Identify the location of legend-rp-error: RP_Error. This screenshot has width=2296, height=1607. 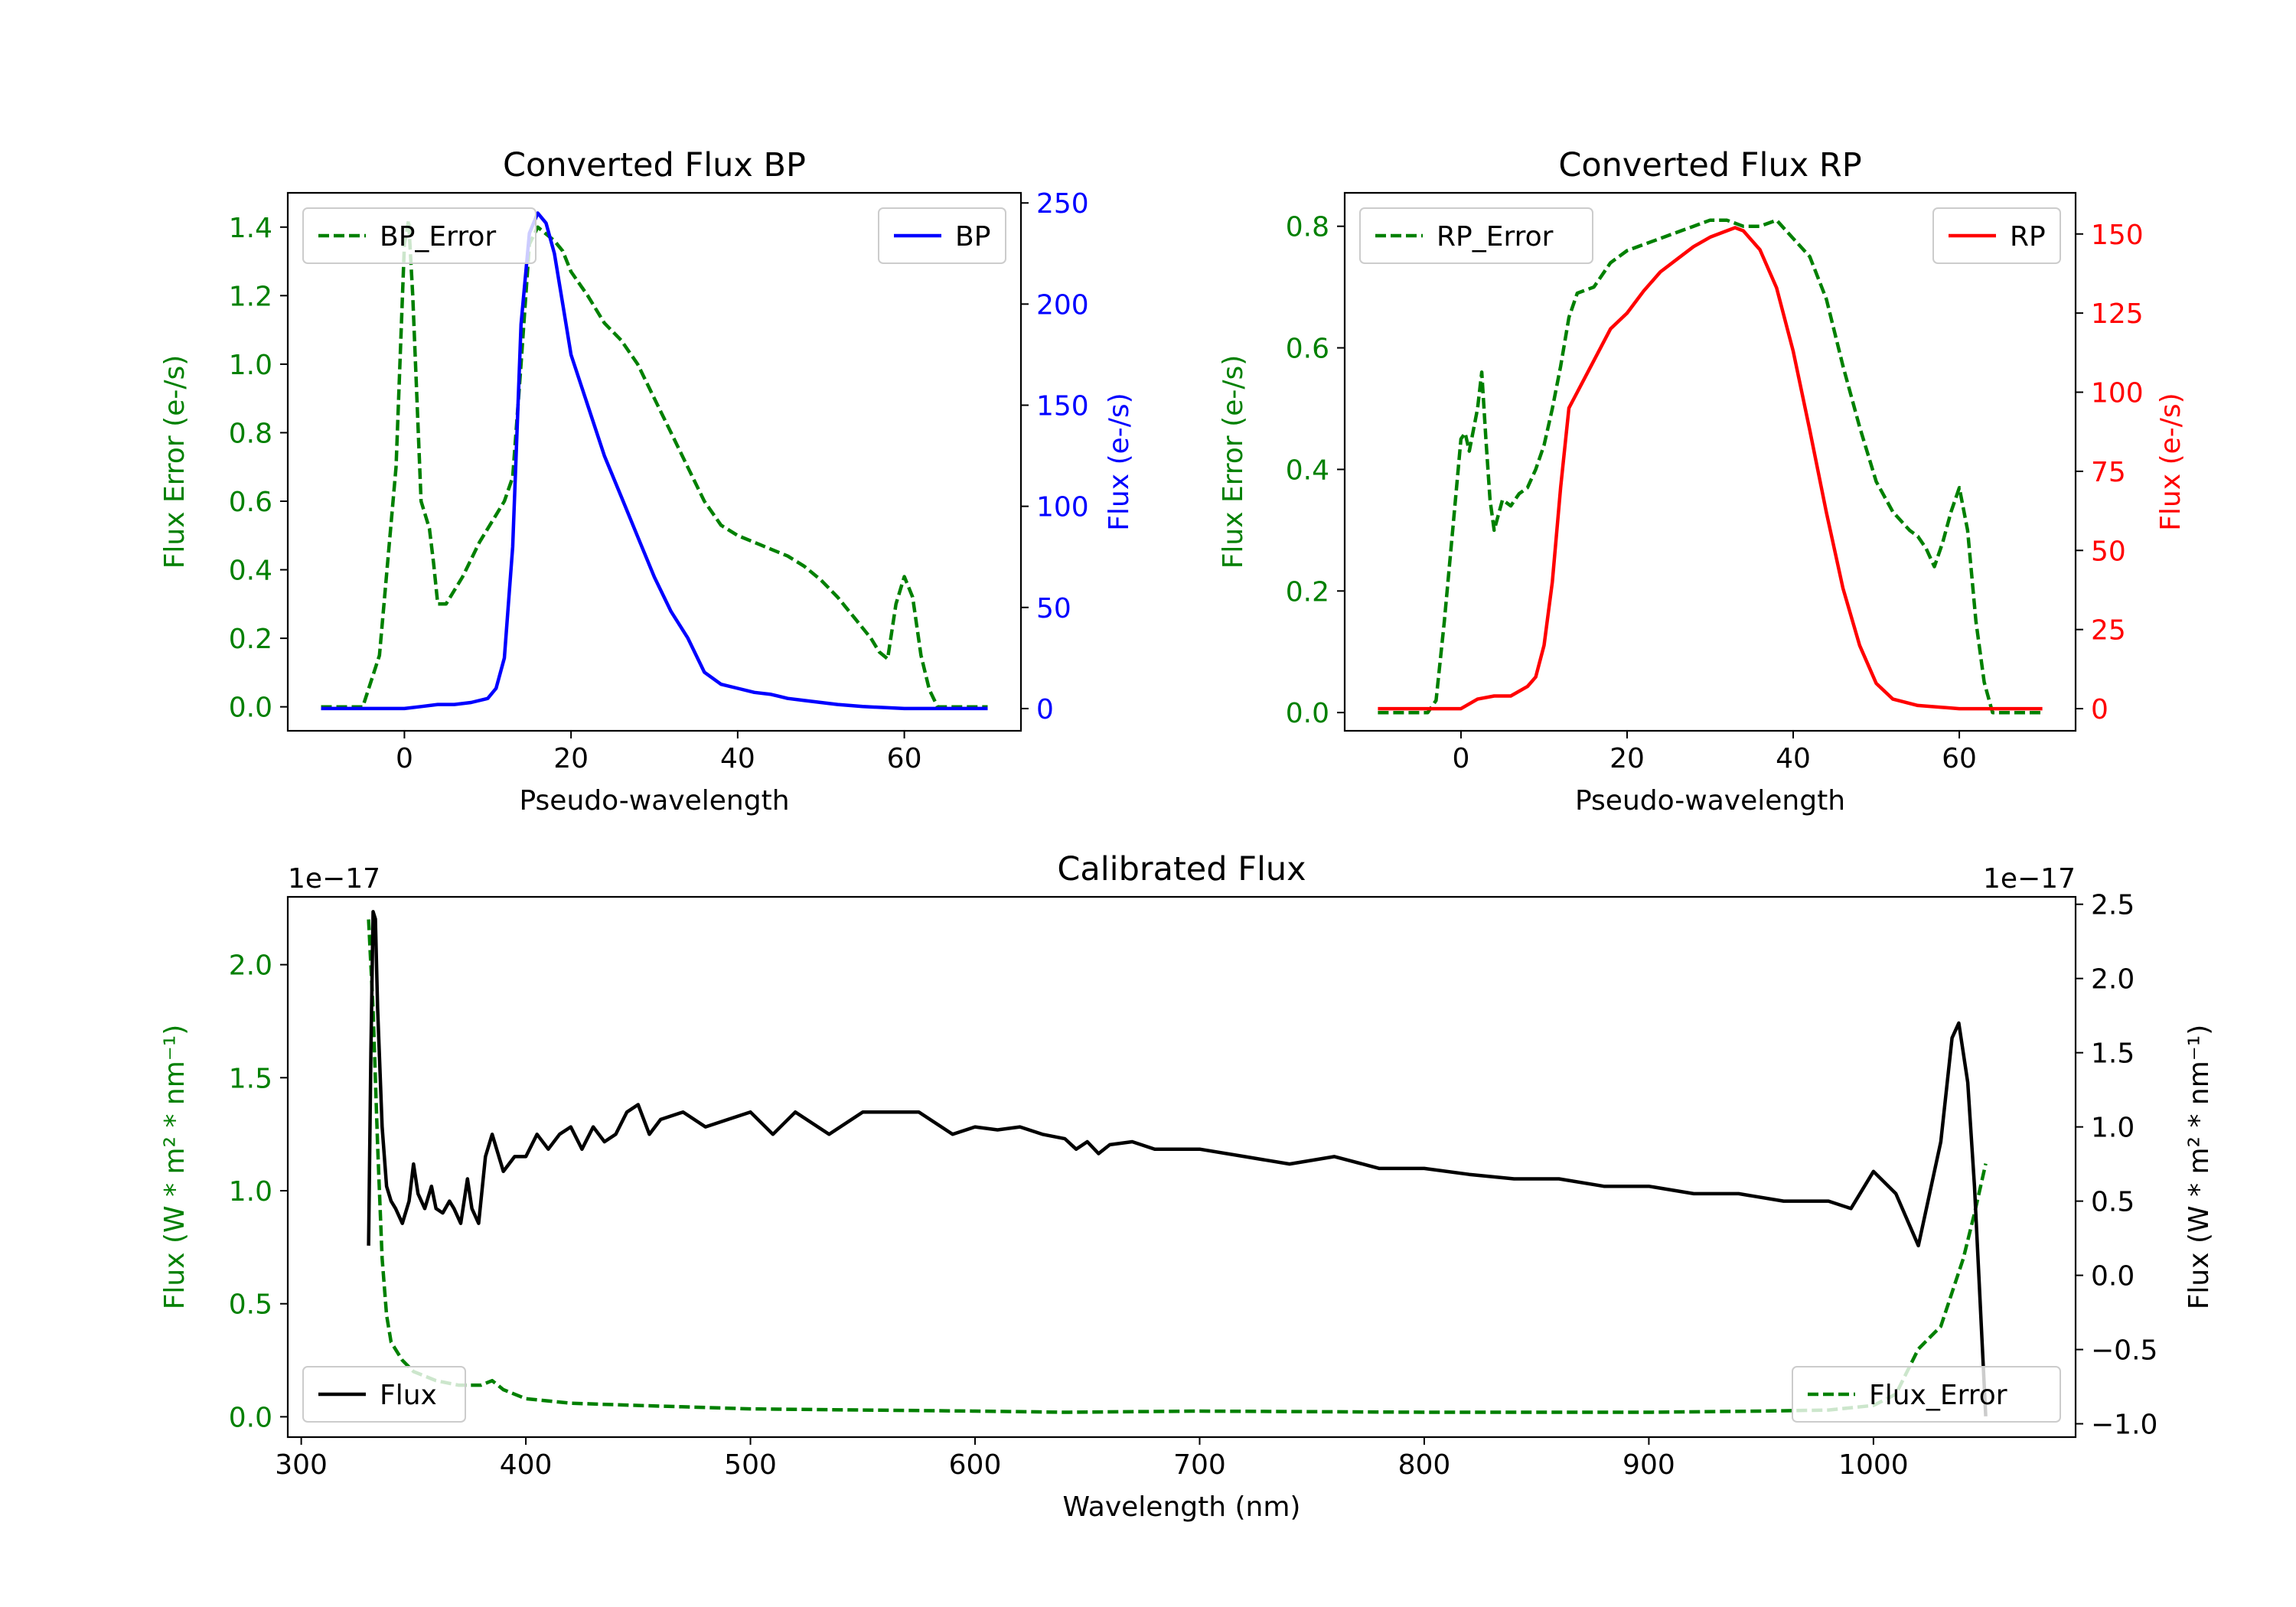
(1476, 235).